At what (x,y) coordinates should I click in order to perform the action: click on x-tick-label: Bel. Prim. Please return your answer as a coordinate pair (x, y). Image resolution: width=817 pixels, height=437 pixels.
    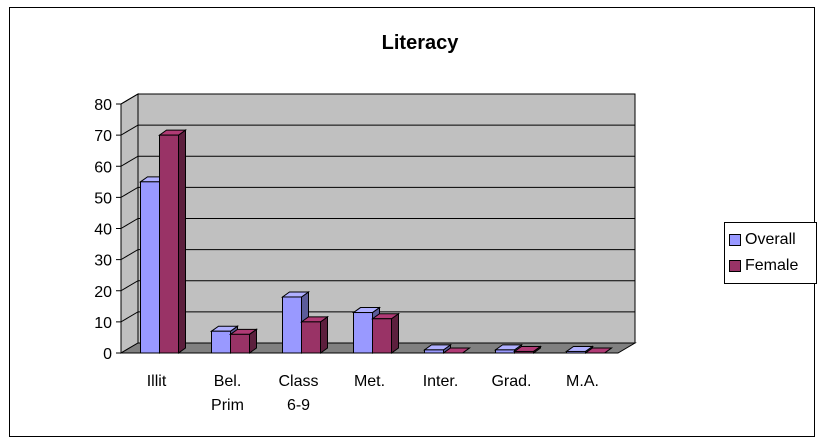
    Looking at the image, I should click on (227, 393).